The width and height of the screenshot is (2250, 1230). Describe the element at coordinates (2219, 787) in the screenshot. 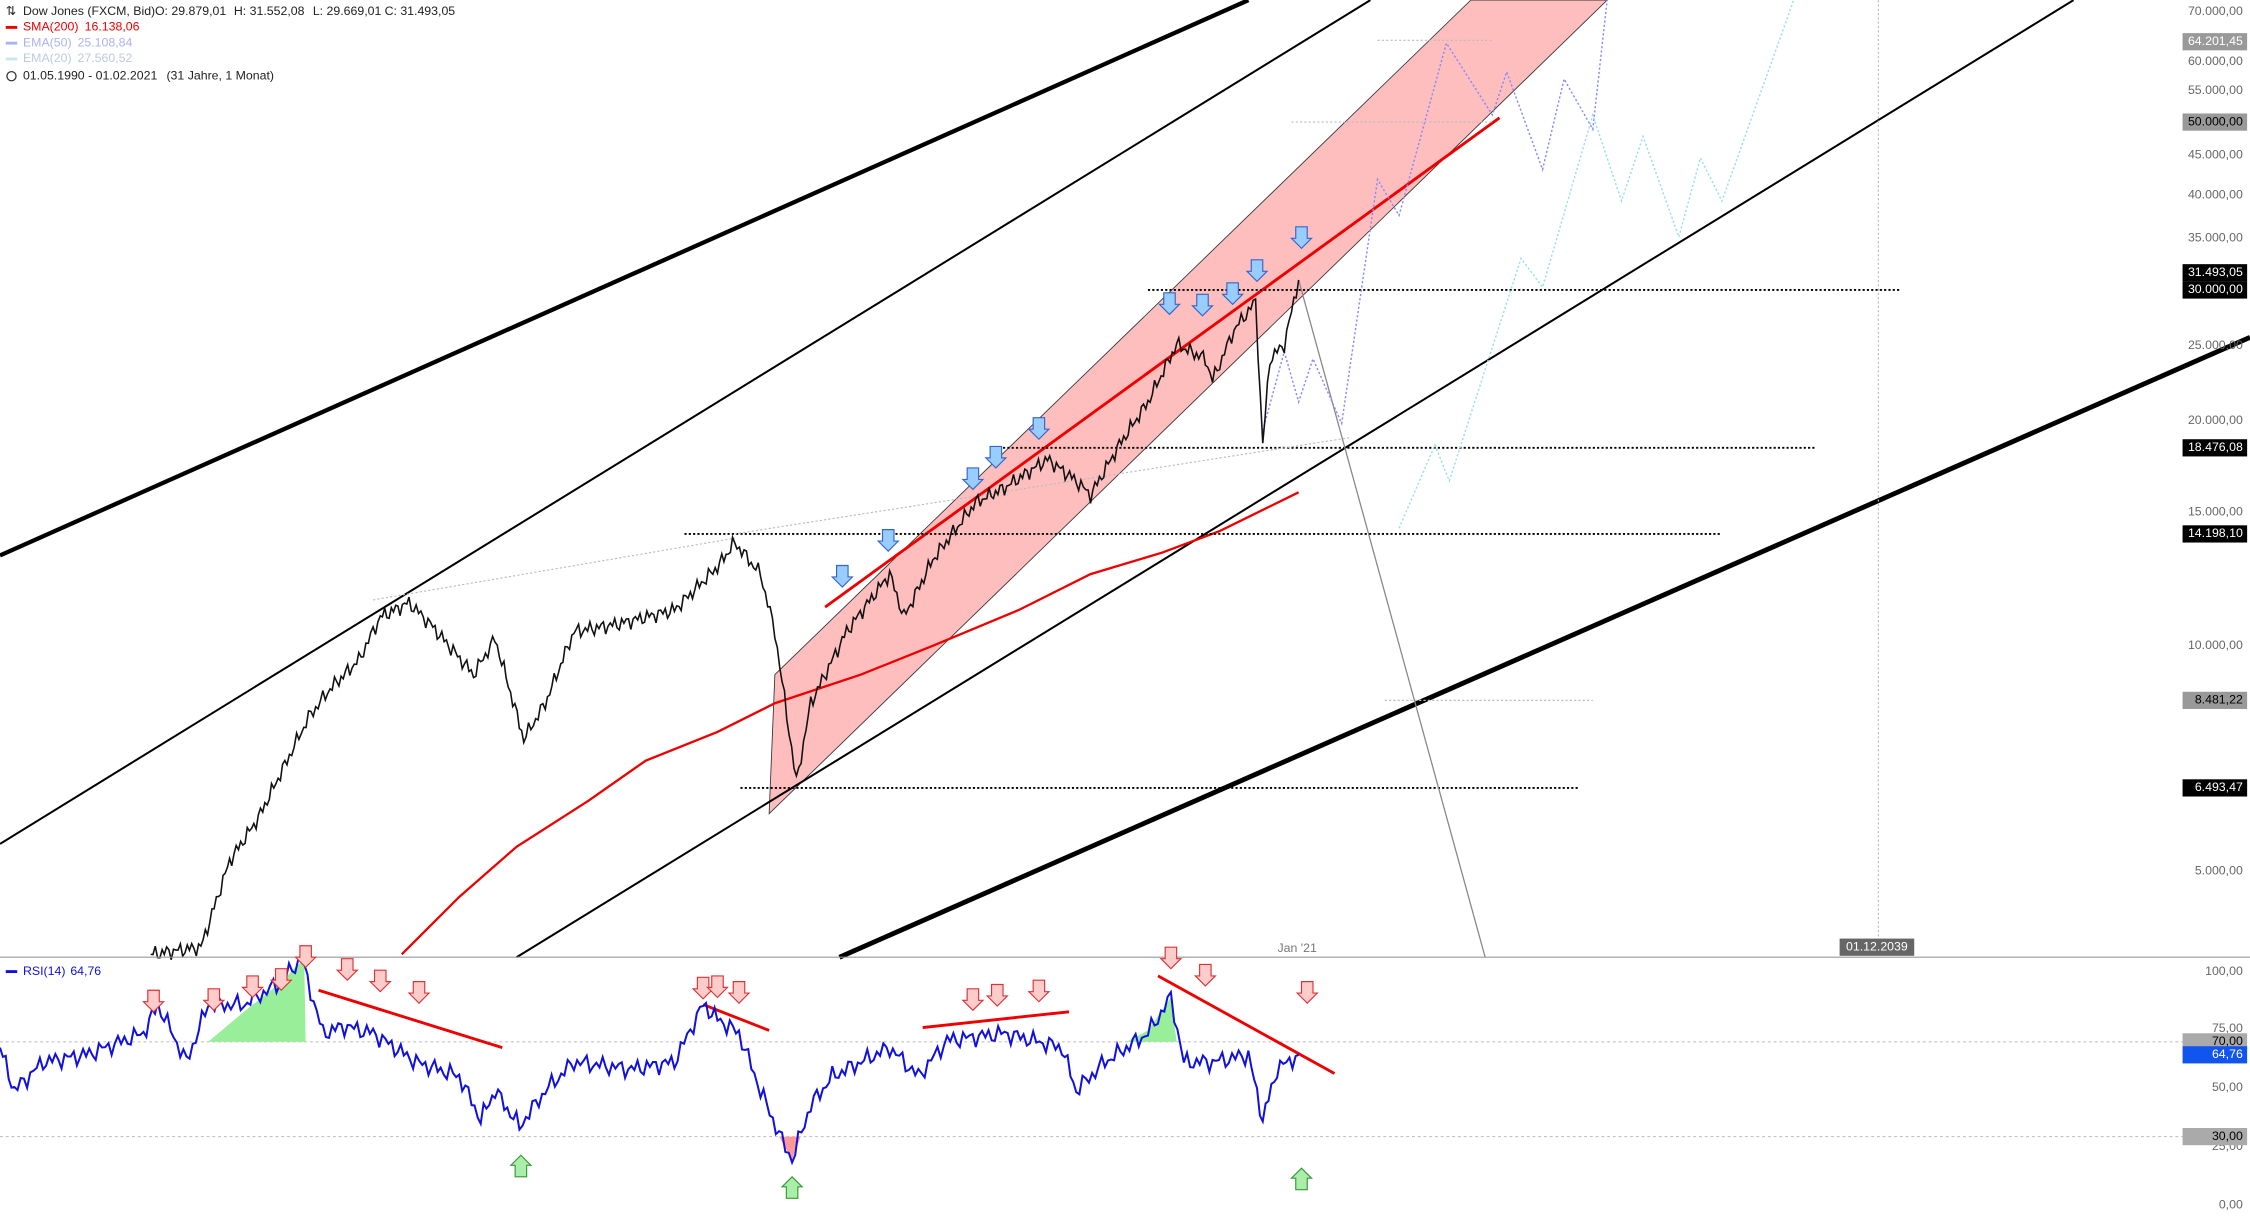

I see `price-marker: 6.493,47` at that location.